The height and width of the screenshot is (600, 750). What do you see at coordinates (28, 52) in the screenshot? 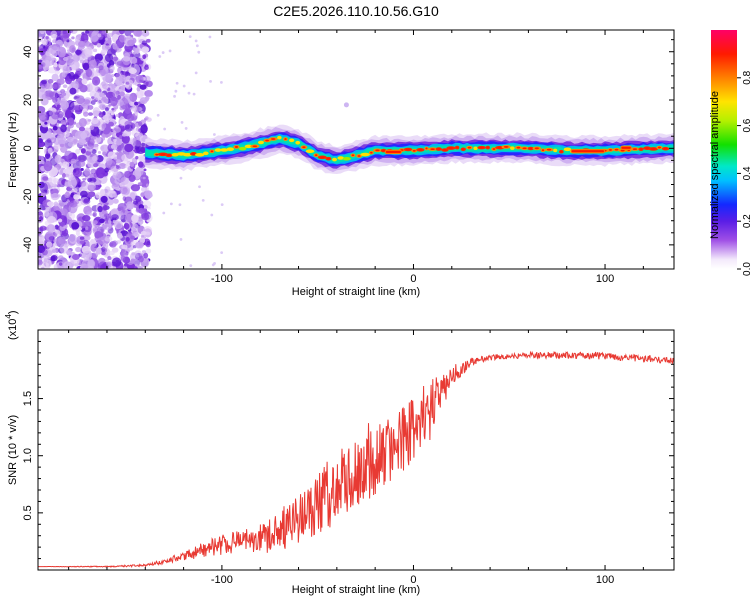
I see `top-y-tick-label: 40` at bounding box center [28, 52].